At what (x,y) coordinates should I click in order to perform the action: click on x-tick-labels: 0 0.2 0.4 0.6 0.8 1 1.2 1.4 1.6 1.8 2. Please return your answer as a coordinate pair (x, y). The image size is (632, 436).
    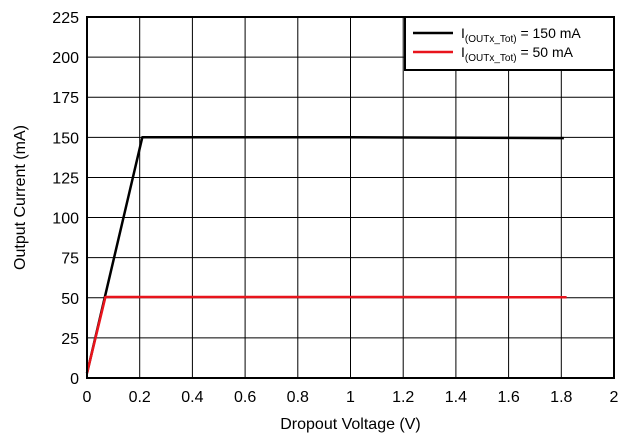
    Looking at the image, I should click on (351, 397).